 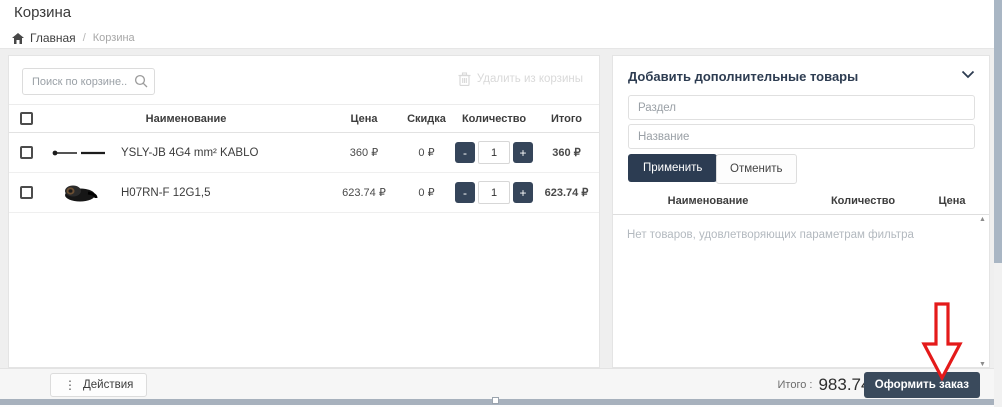 I want to click on product-image-cable-coil, so click(x=80, y=193).